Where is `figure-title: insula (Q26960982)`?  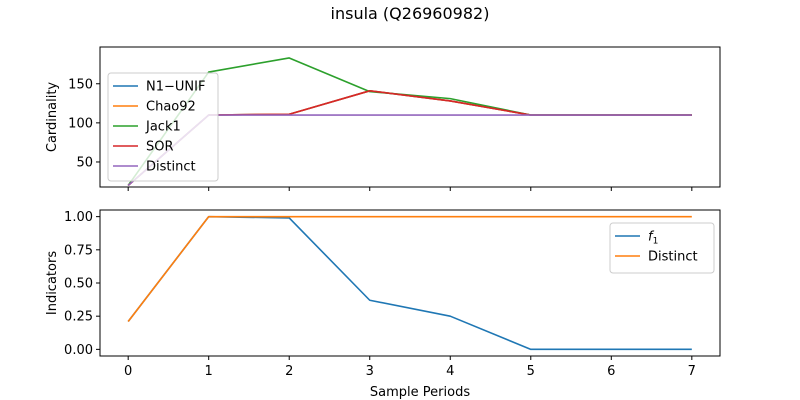
figure-title: insula (Q26960982) is located at coordinates (410, 13).